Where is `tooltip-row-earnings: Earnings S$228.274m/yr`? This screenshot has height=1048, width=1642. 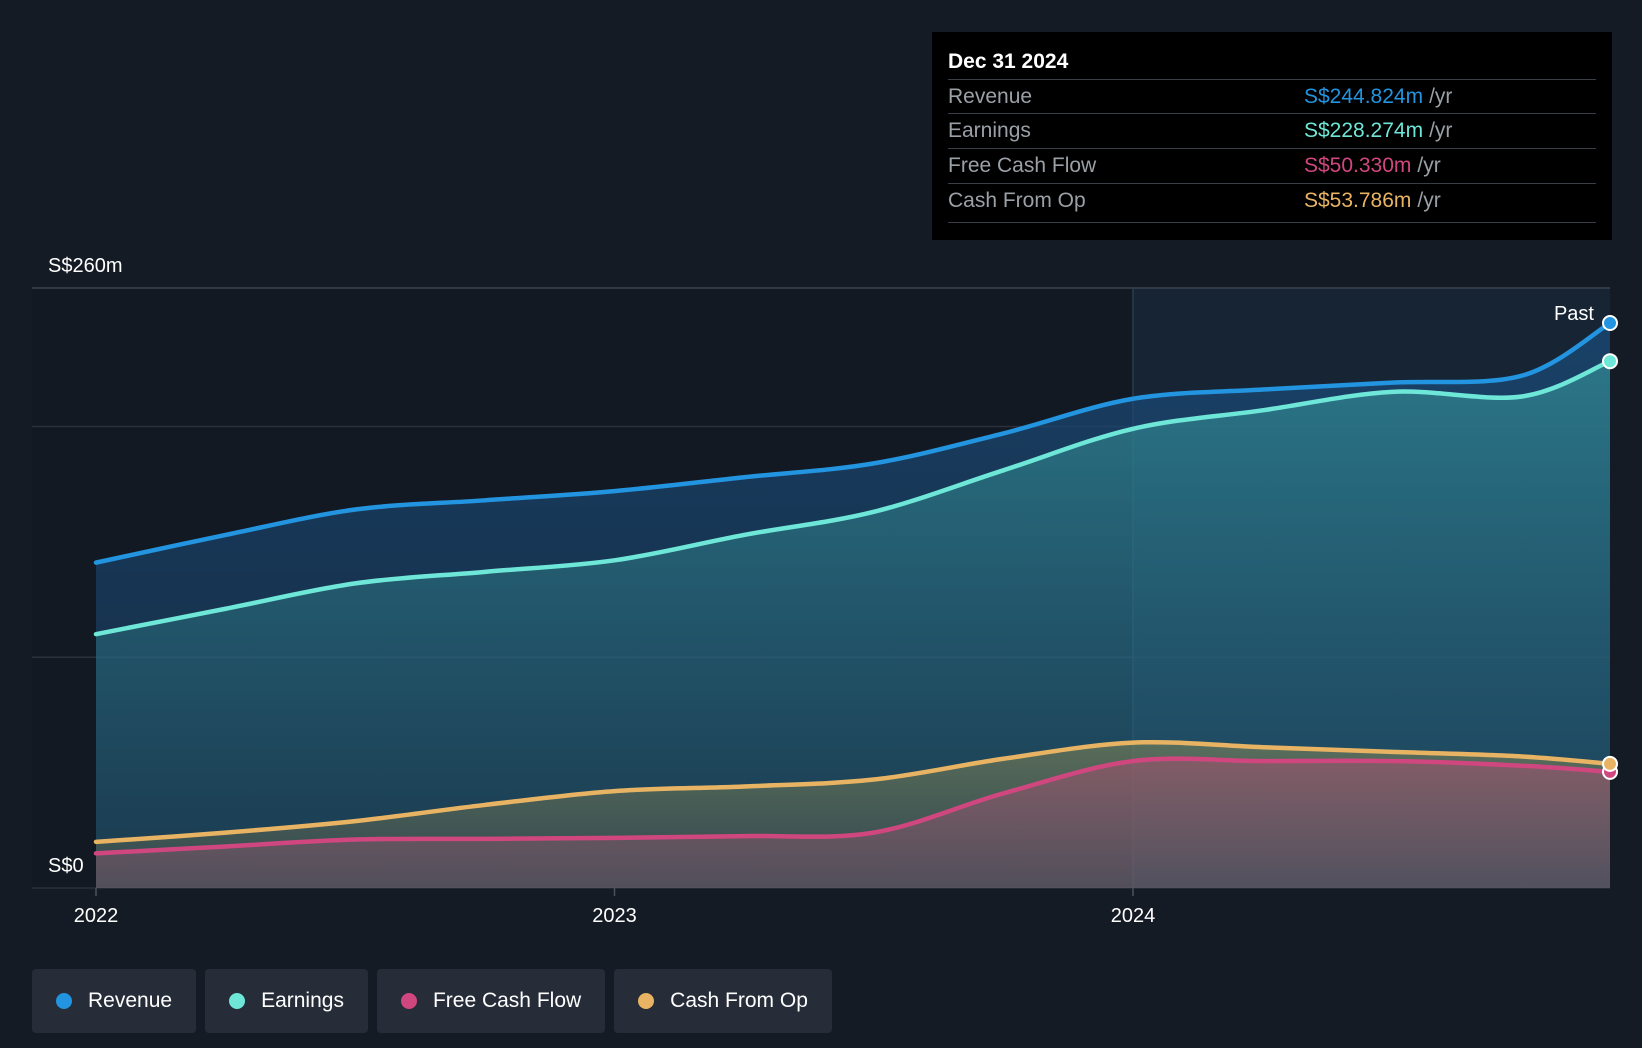
tooltip-row-earnings: Earnings S$228.274m/yr is located at coordinates (1272, 130).